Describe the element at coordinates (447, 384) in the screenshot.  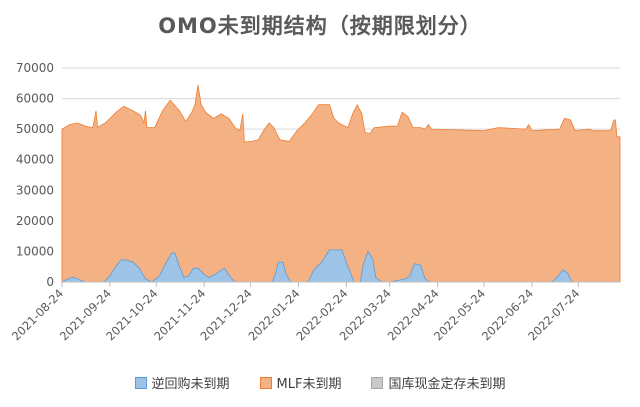
I see `legend-label-treasury-deposit: 国库现金定存未到期` at that location.